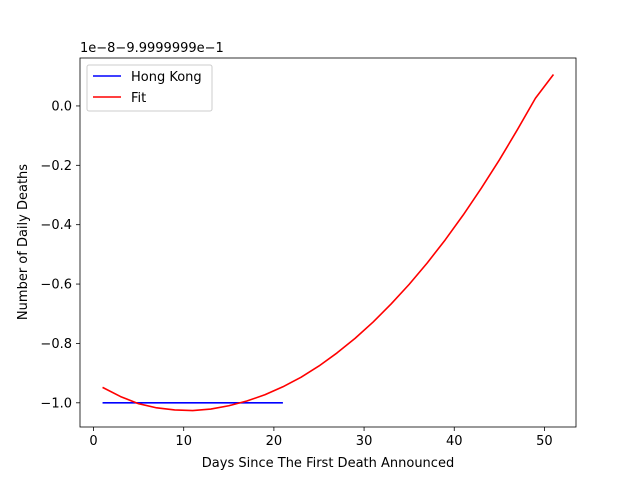 The height and width of the screenshot is (480, 640). I want to click on x-tick-label: 0, so click(93, 441).